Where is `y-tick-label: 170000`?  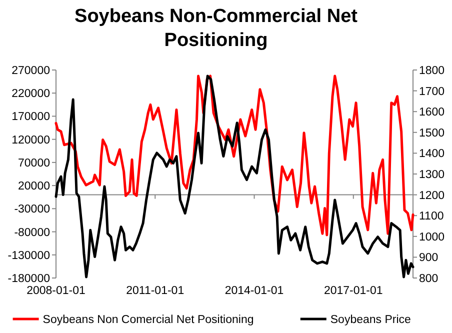
y-tick-label: 170000 is located at coordinates (31, 117).